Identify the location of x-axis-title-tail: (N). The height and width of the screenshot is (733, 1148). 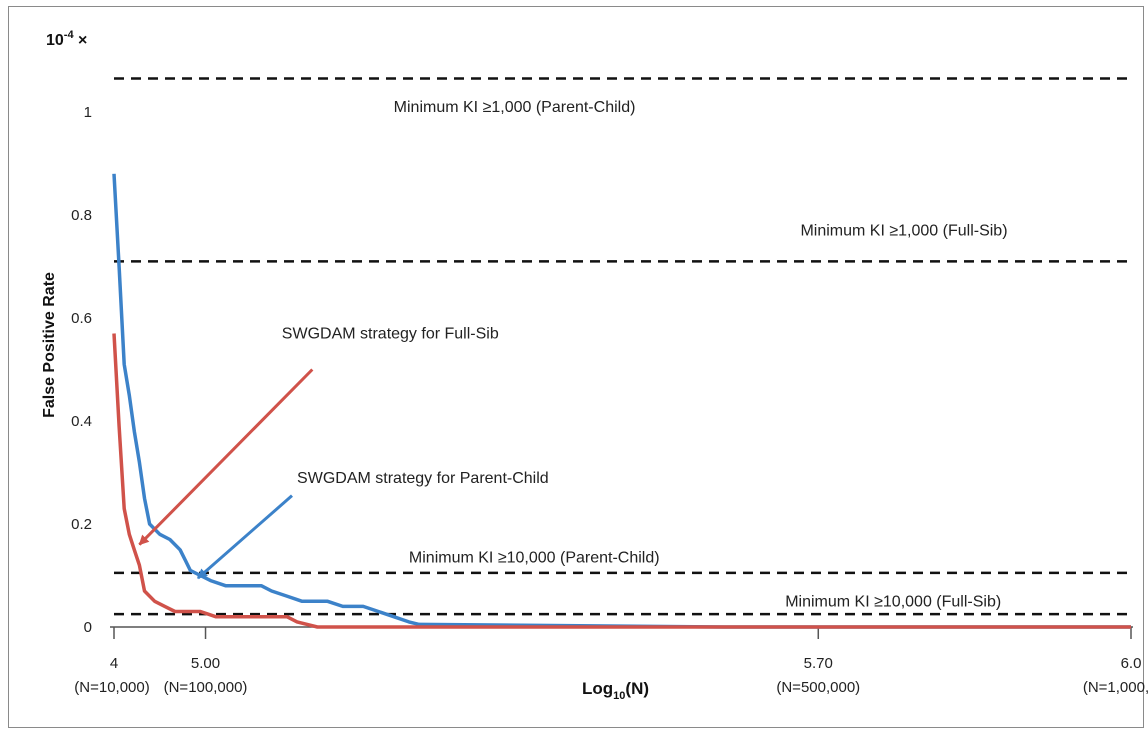
(637, 688).